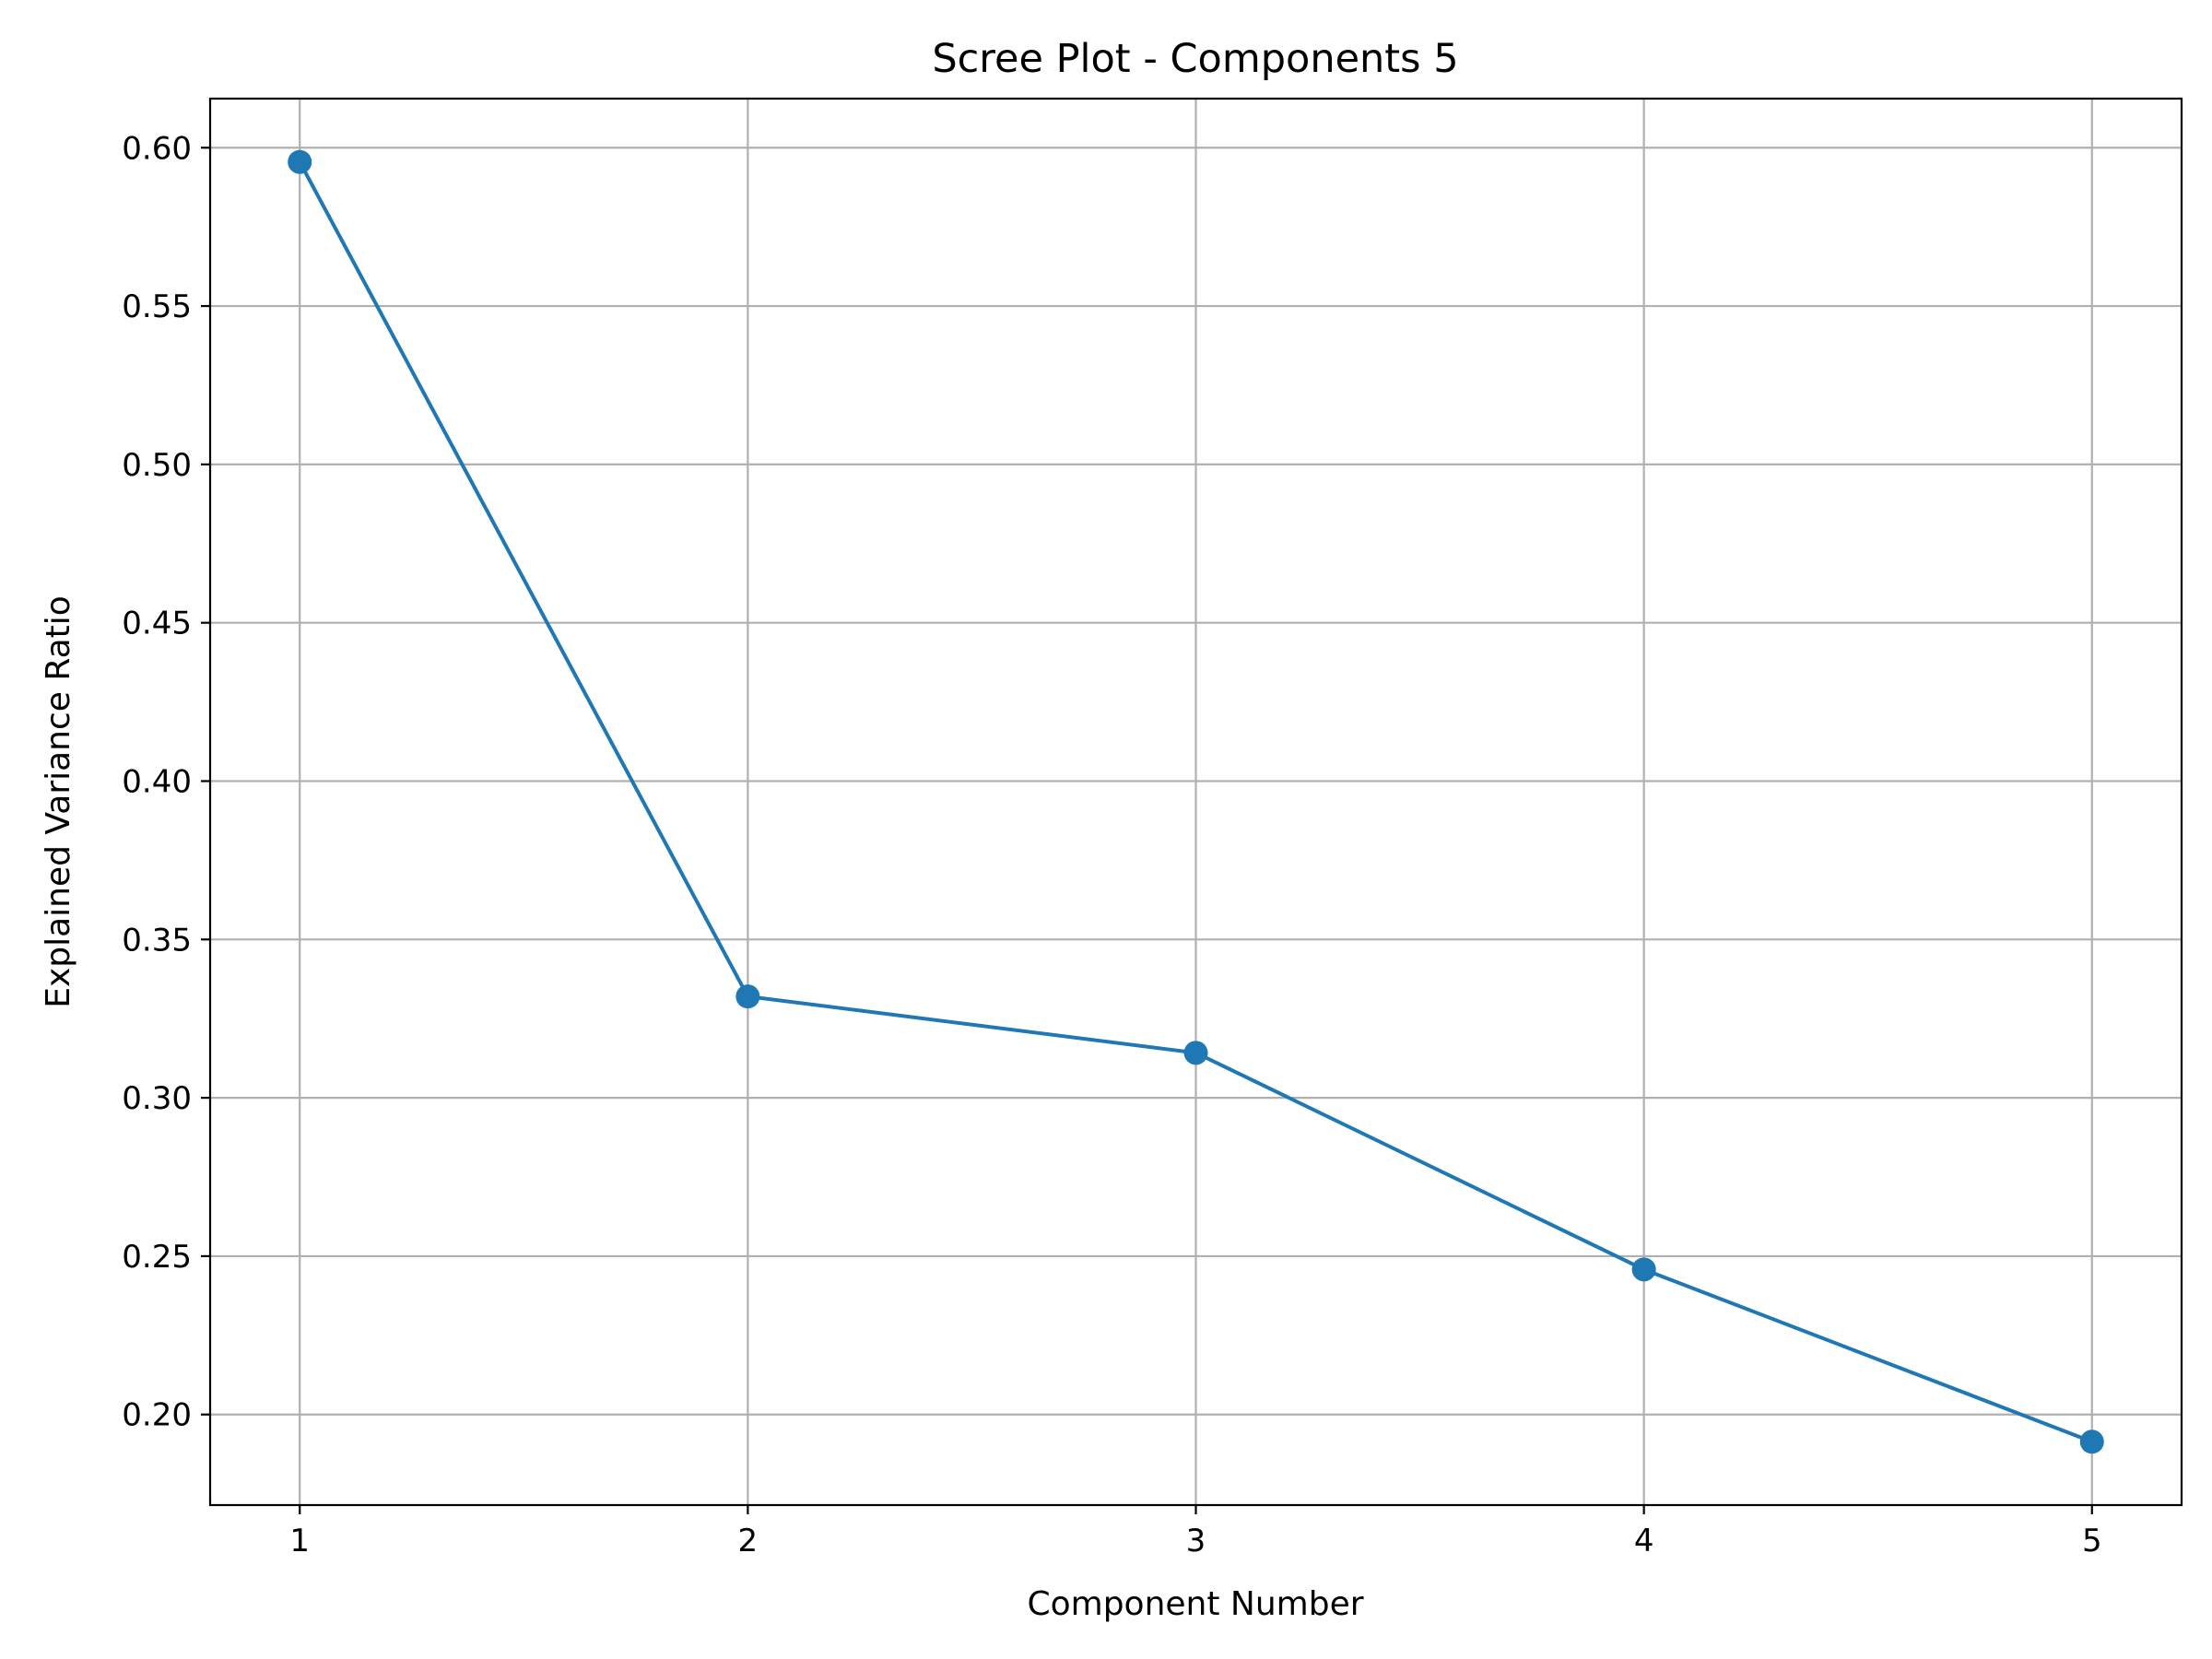  What do you see at coordinates (157, 1415) in the screenshot?
I see `y-tick-label: 0.20` at bounding box center [157, 1415].